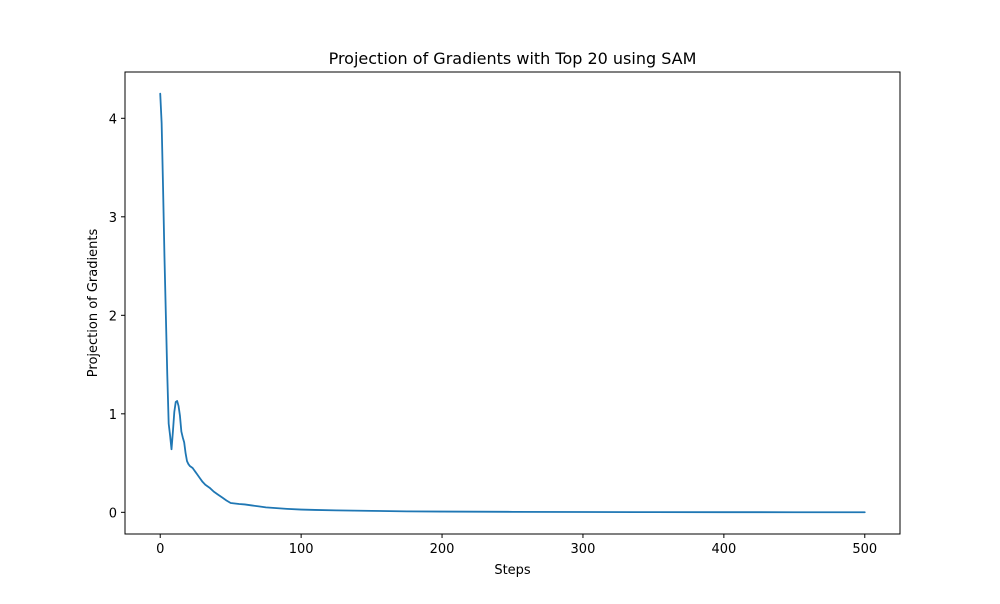 This screenshot has height=604, width=1000. I want to click on x-tick-label: 300, so click(583, 549).